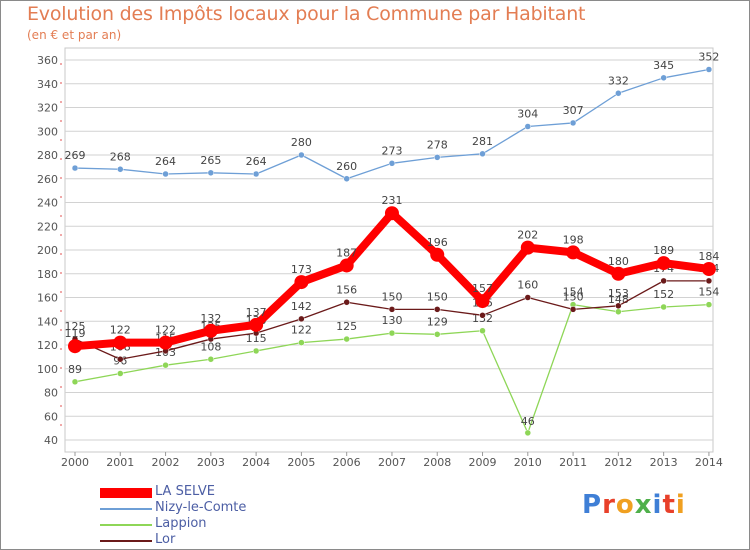 This screenshot has width=750, height=550. Describe the element at coordinates (618, 293) in the screenshot. I see `data-label: 153` at that location.